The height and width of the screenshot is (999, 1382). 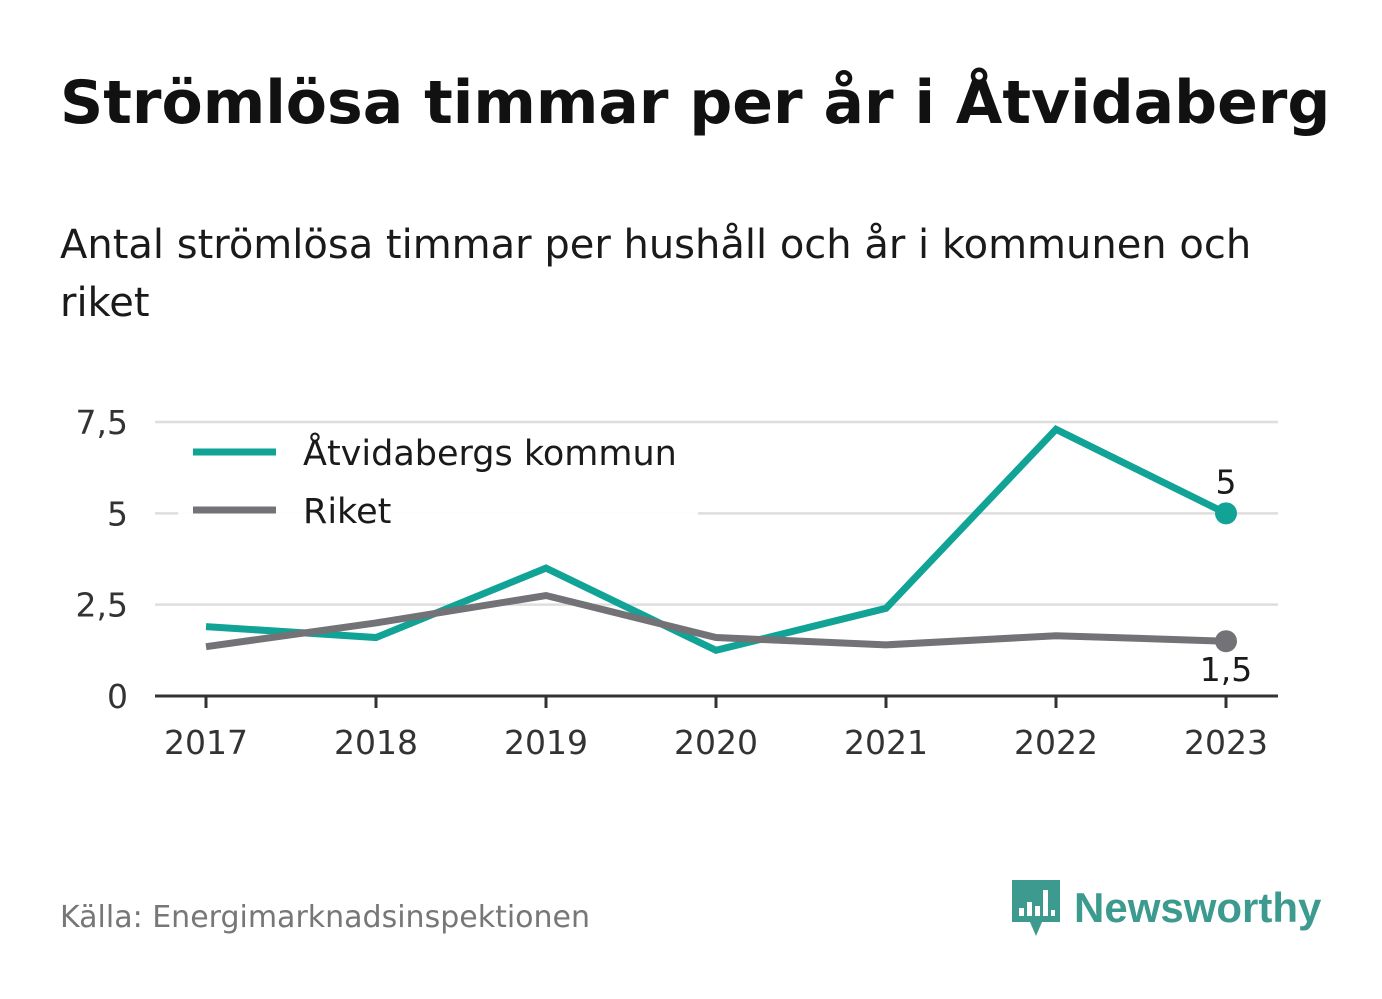 What do you see at coordinates (695, 103) in the screenshot?
I see `chart-title: Strömlösa timmar per år i Åtvidaberg` at bounding box center [695, 103].